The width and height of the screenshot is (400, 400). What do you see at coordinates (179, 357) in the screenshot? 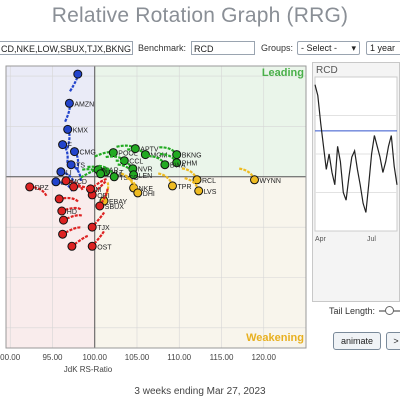
I see `x-tick-label: 110.00` at bounding box center [179, 357].